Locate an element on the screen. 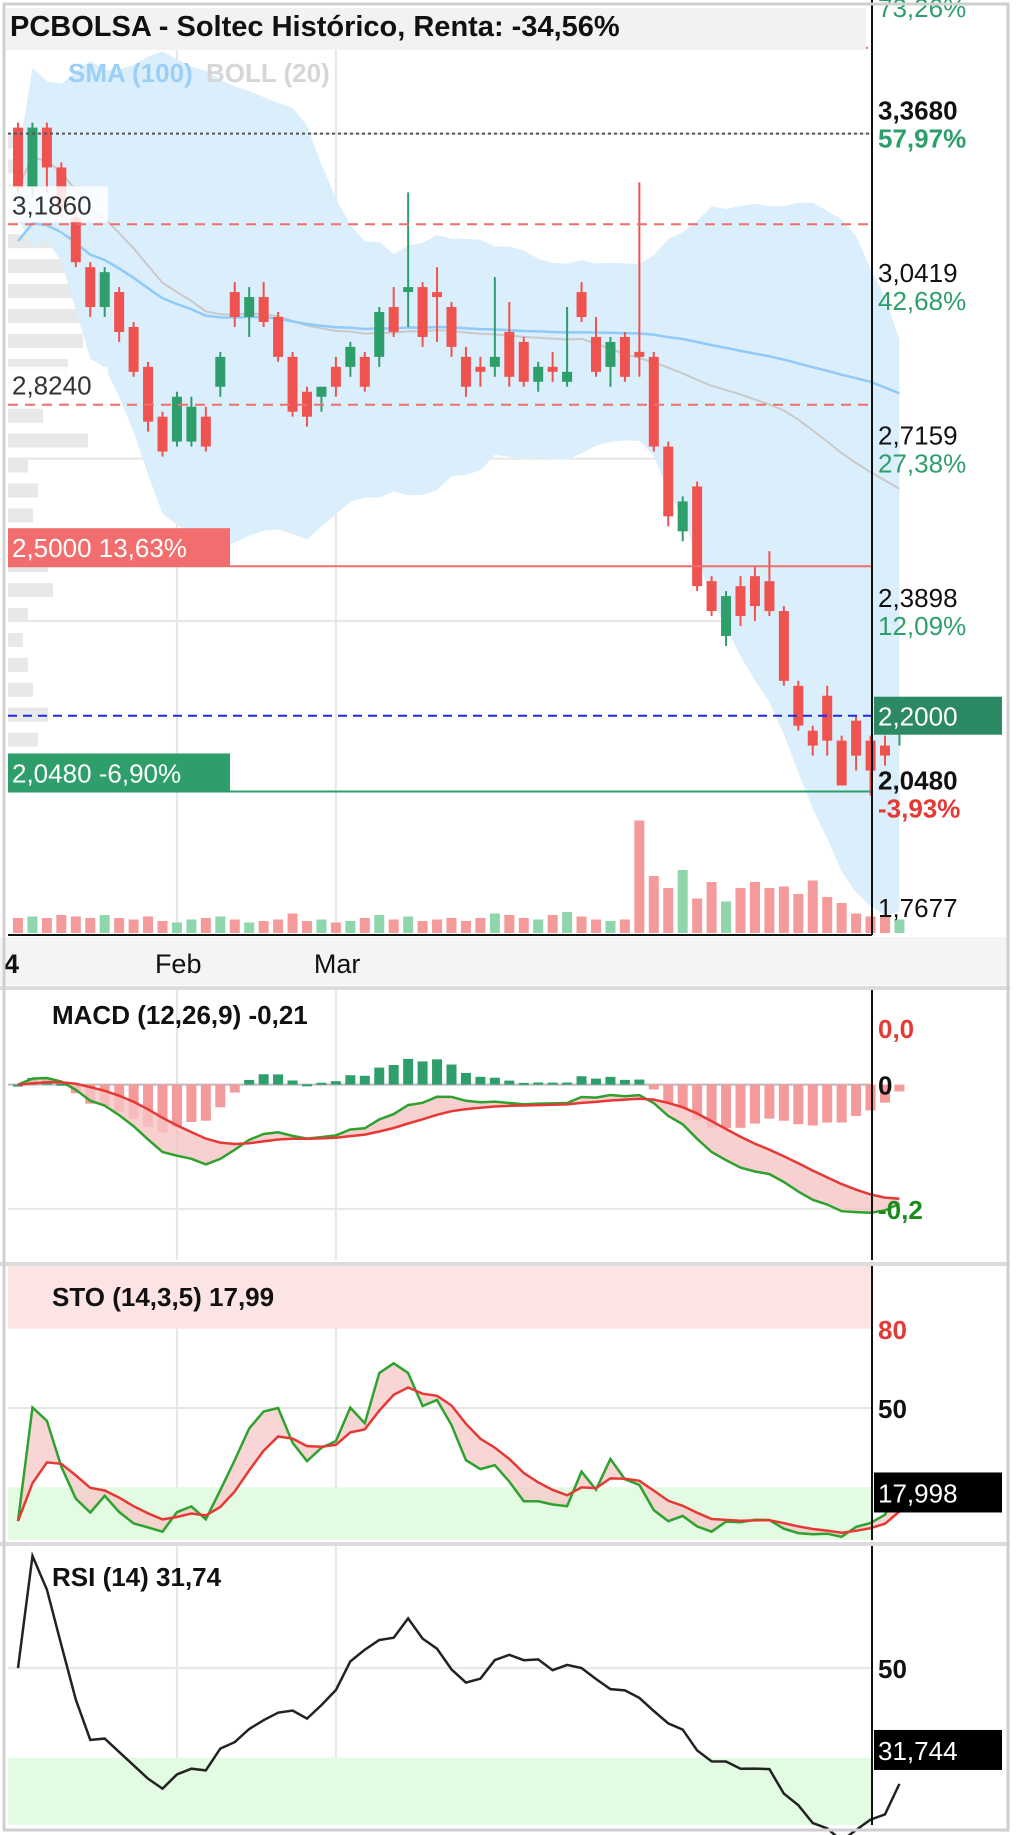 Image resolution: width=1017 pixels, height=1835 pixels. sto-legend: STO (14,3,5) 17,99 is located at coordinates (163, 1297).